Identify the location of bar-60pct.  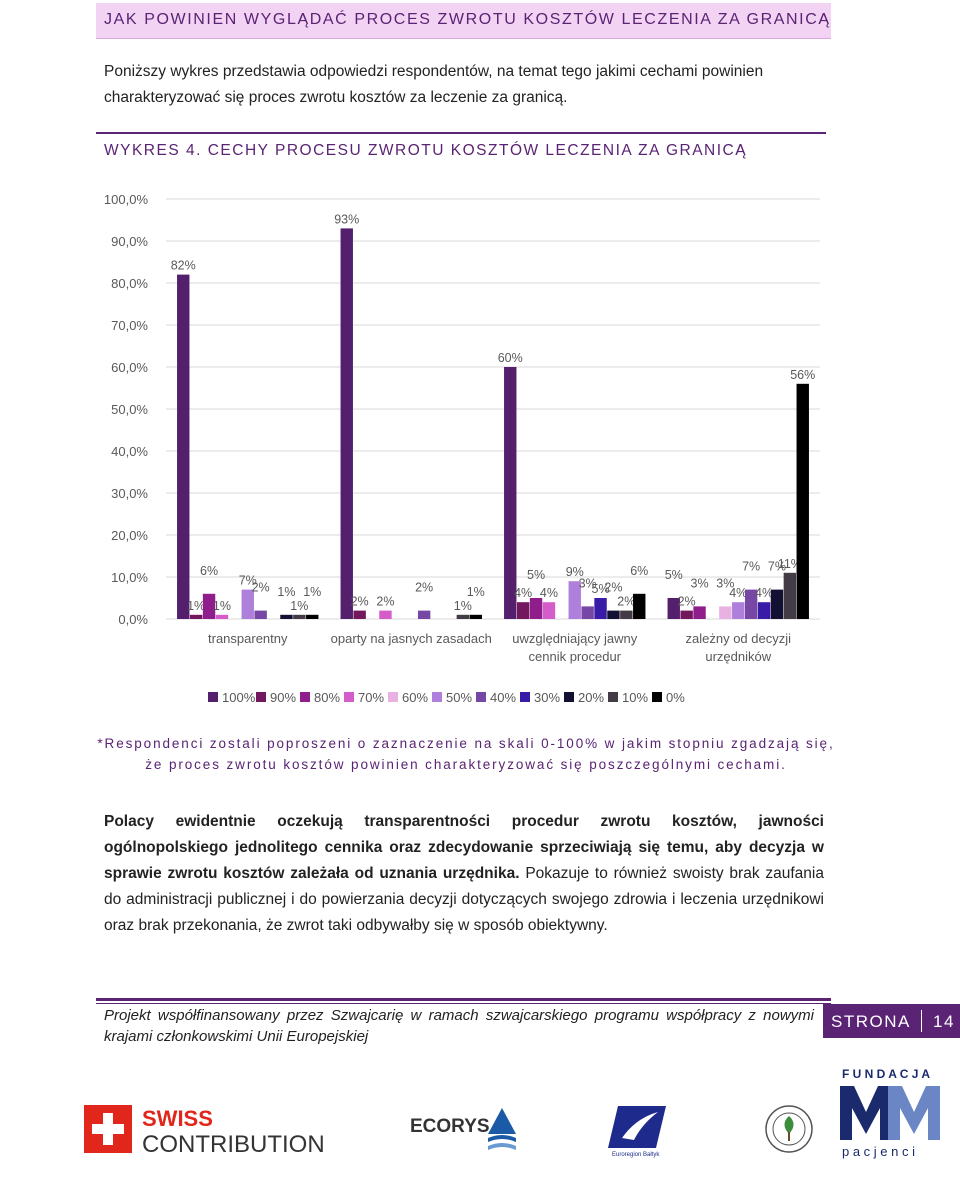
(725, 612).